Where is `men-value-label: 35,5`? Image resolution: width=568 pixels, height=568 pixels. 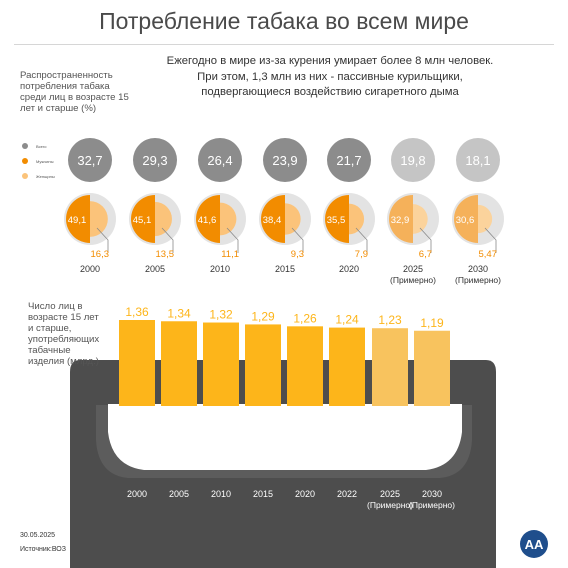 men-value-label: 35,5 is located at coordinates (336, 220).